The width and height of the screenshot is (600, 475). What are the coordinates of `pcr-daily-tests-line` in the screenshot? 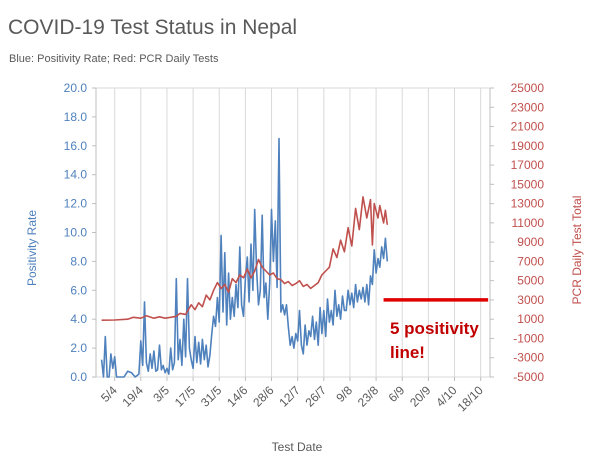 It's located at (245, 258).